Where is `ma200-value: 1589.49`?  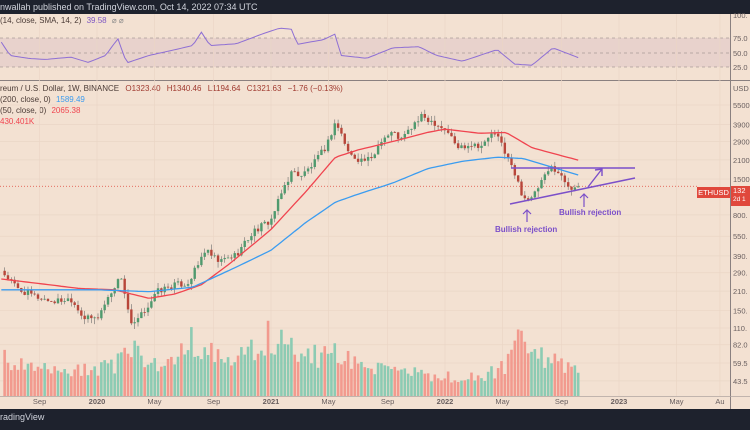
ma200-value: 1589.49 is located at coordinates (70, 99).